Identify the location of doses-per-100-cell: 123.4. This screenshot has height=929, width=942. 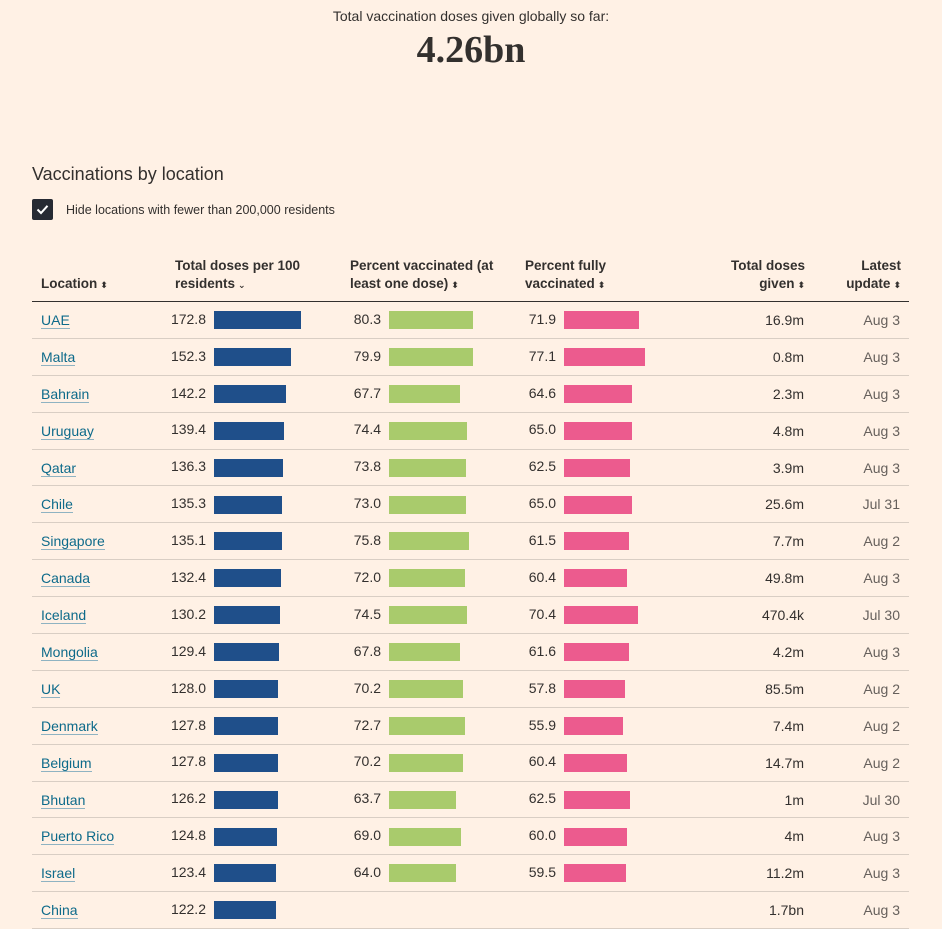
(253, 873).